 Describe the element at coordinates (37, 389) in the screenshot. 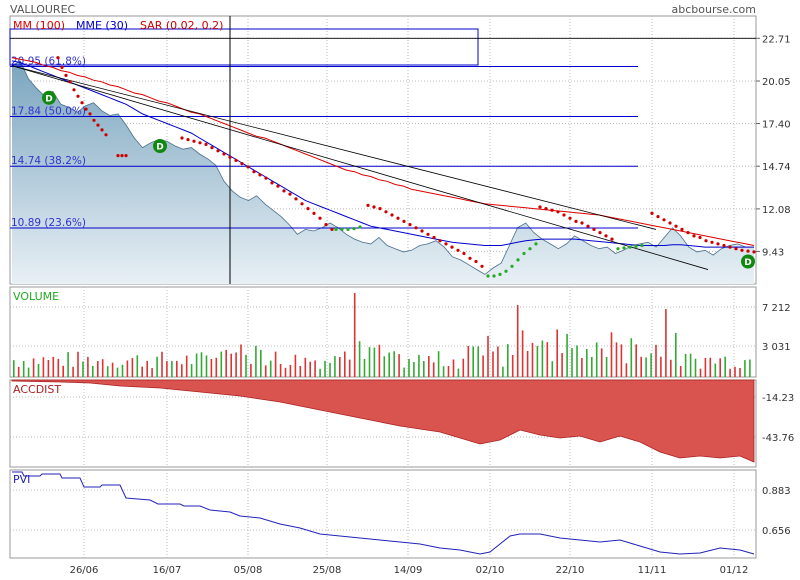

I see `accdist-label: ACCDIST` at that location.